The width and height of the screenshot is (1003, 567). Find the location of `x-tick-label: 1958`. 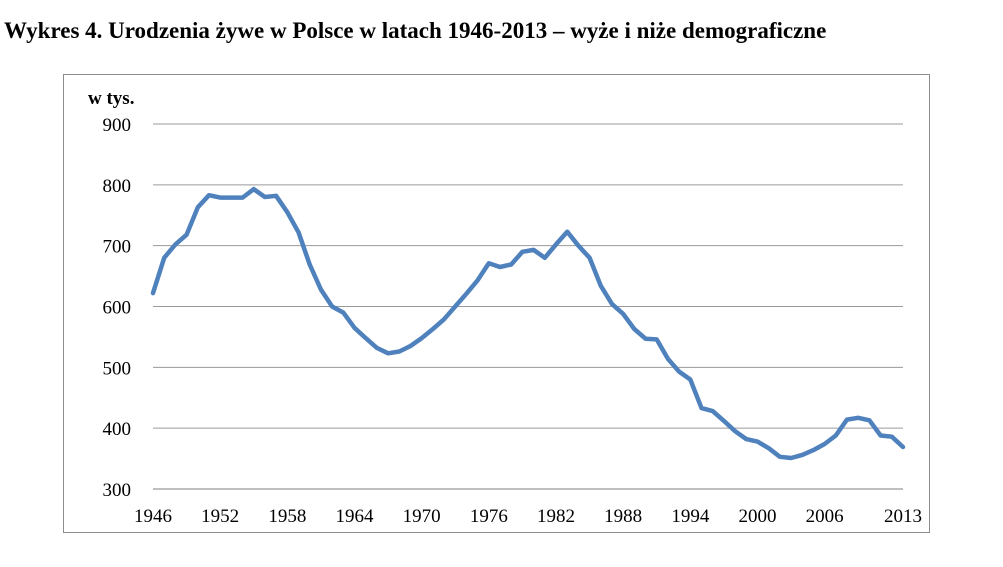

x-tick-label: 1958 is located at coordinates (287, 516).